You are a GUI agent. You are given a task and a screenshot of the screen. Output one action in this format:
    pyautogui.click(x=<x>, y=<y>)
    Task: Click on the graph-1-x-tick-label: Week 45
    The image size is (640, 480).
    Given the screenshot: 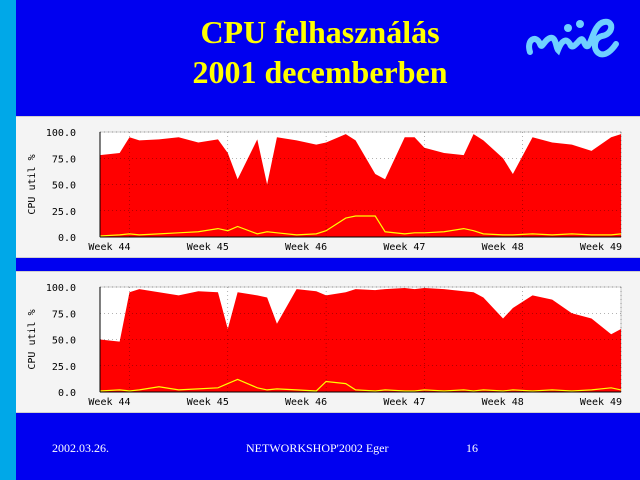 What is the action you would take?
    pyautogui.click(x=208, y=247)
    